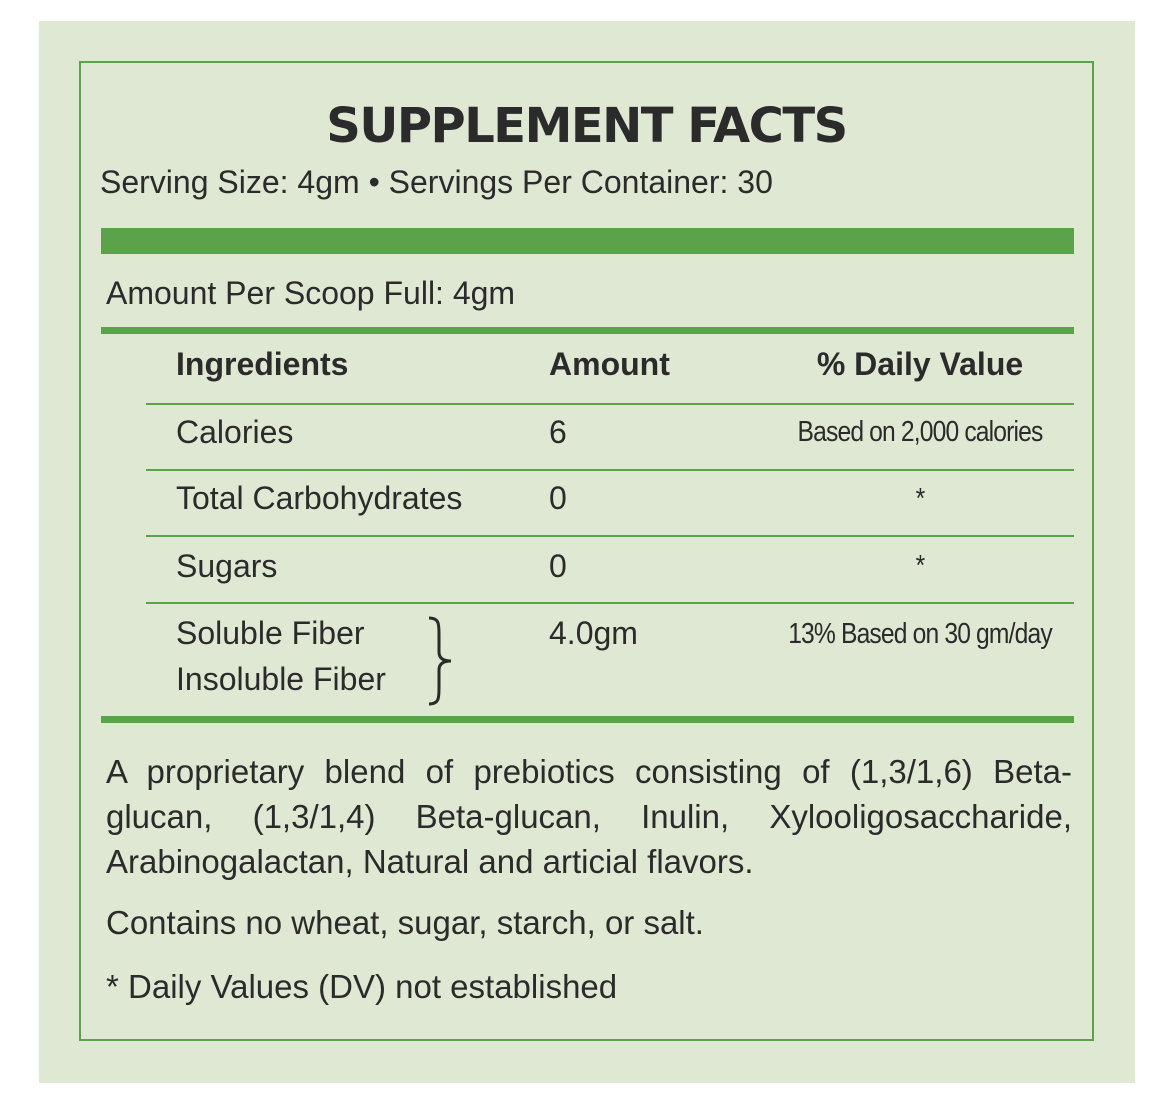  I want to click on ingredient-total-carbohydrates: Total Carbohydrates, so click(319, 498).